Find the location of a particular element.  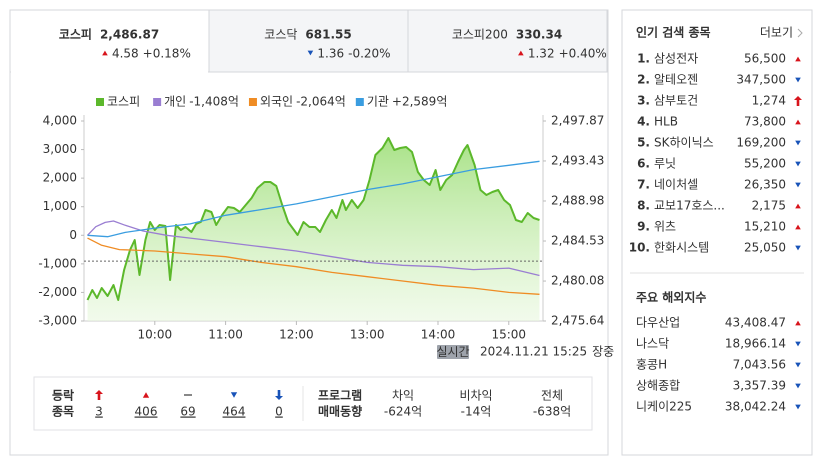

stock-name: SK하이닉스 is located at coordinates (684, 143).